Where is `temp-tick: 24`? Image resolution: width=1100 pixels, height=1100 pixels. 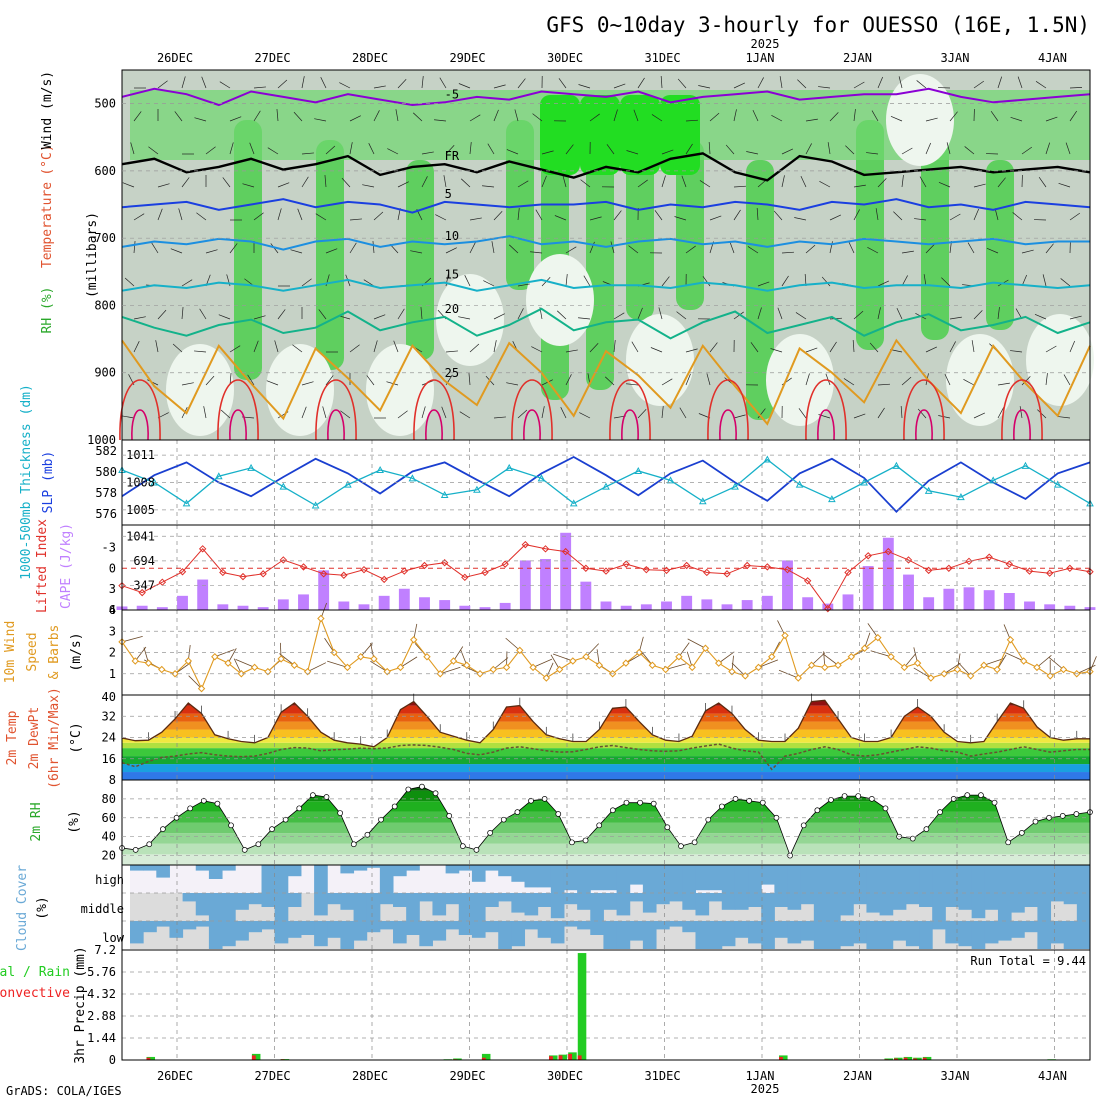
temp-tick: 24 is located at coordinates (109, 738).